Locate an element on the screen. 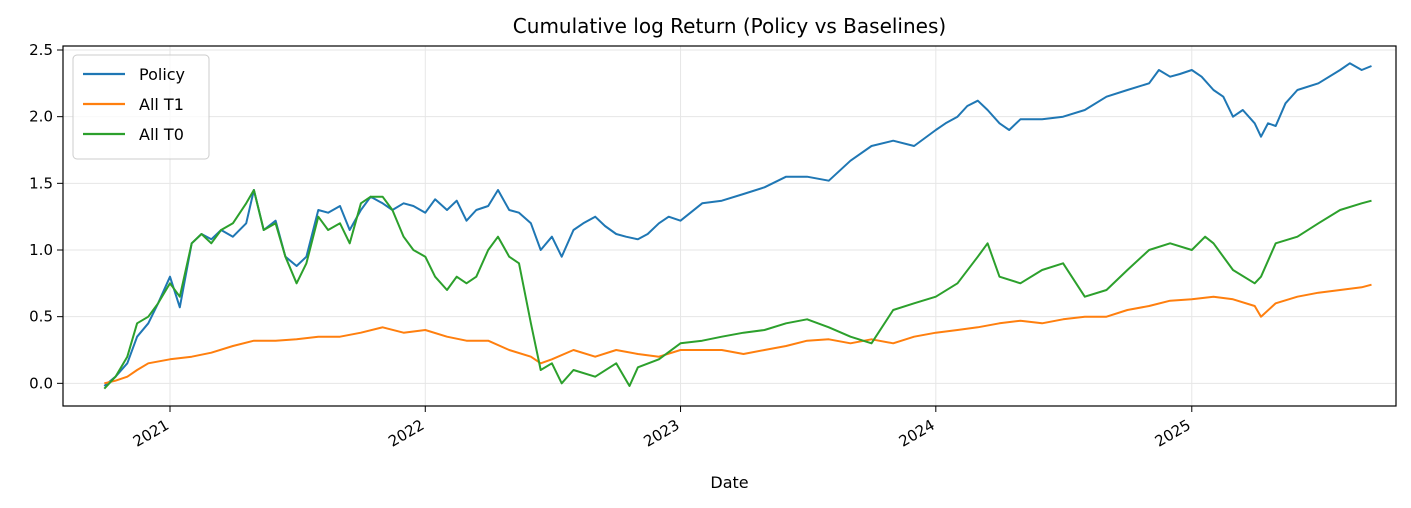  y-tick-label: 0.0 is located at coordinates (41, 383).